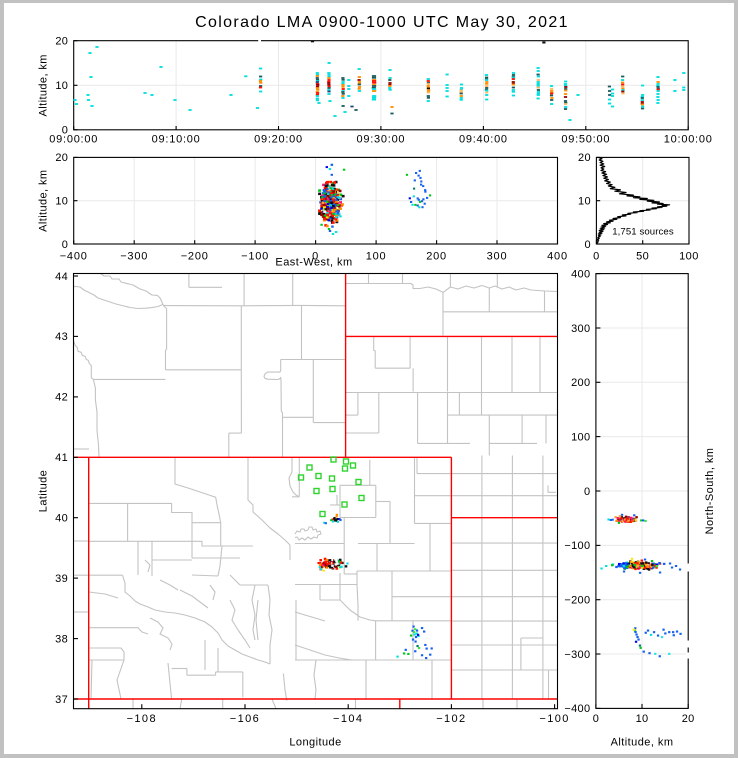 The height and width of the screenshot is (758, 738). Describe the element at coordinates (73, 140) in the screenshot. I see `svg-text: 09:00:00` at that location.